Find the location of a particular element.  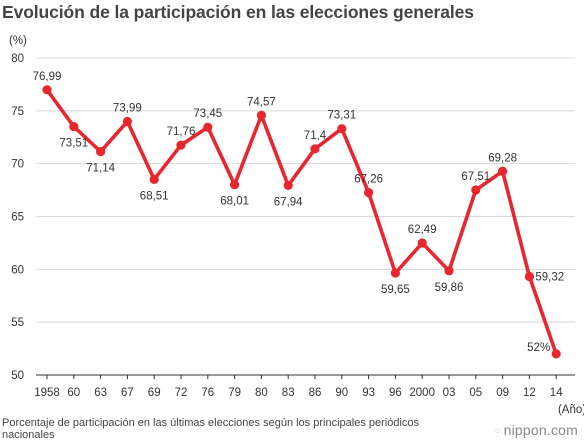

y-tick-label: 70 is located at coordinates (17, 165).